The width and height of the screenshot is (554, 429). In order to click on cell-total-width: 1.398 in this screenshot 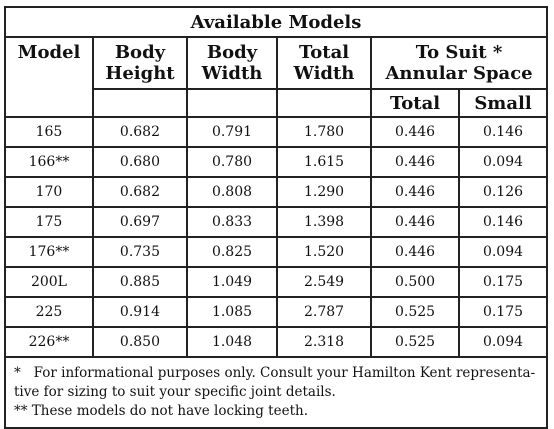, I will do `click(324, 222)`.